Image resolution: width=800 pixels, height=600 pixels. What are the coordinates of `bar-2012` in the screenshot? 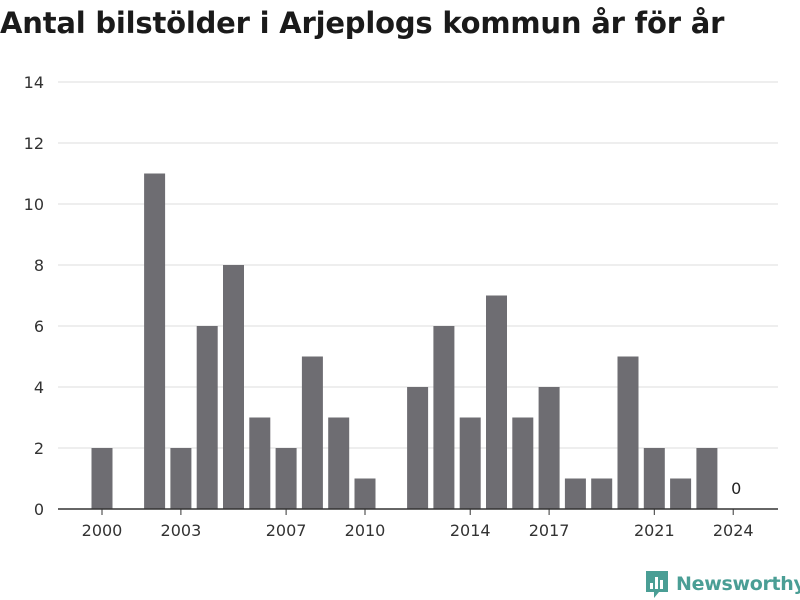 It's located at (418, 448).